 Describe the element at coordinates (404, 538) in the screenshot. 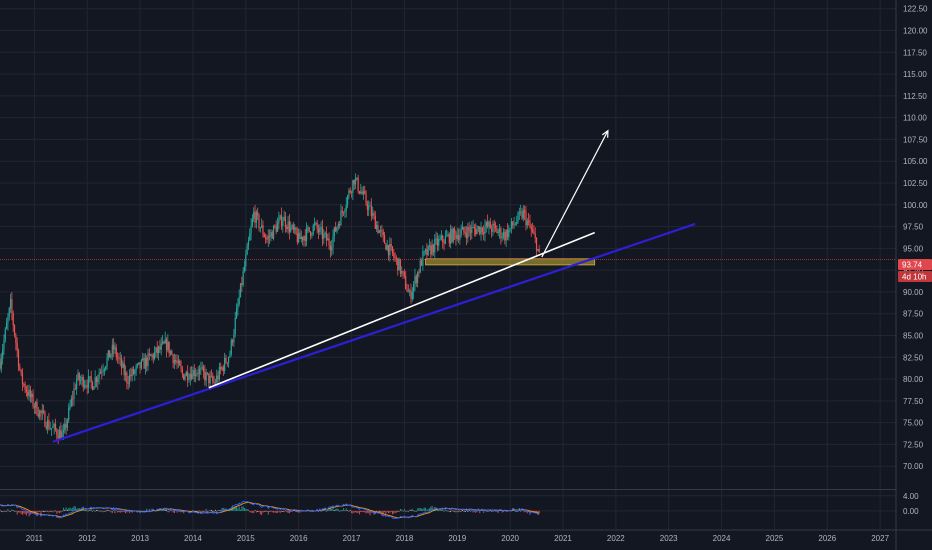

I see `x-tick-label: 2018` at that location.